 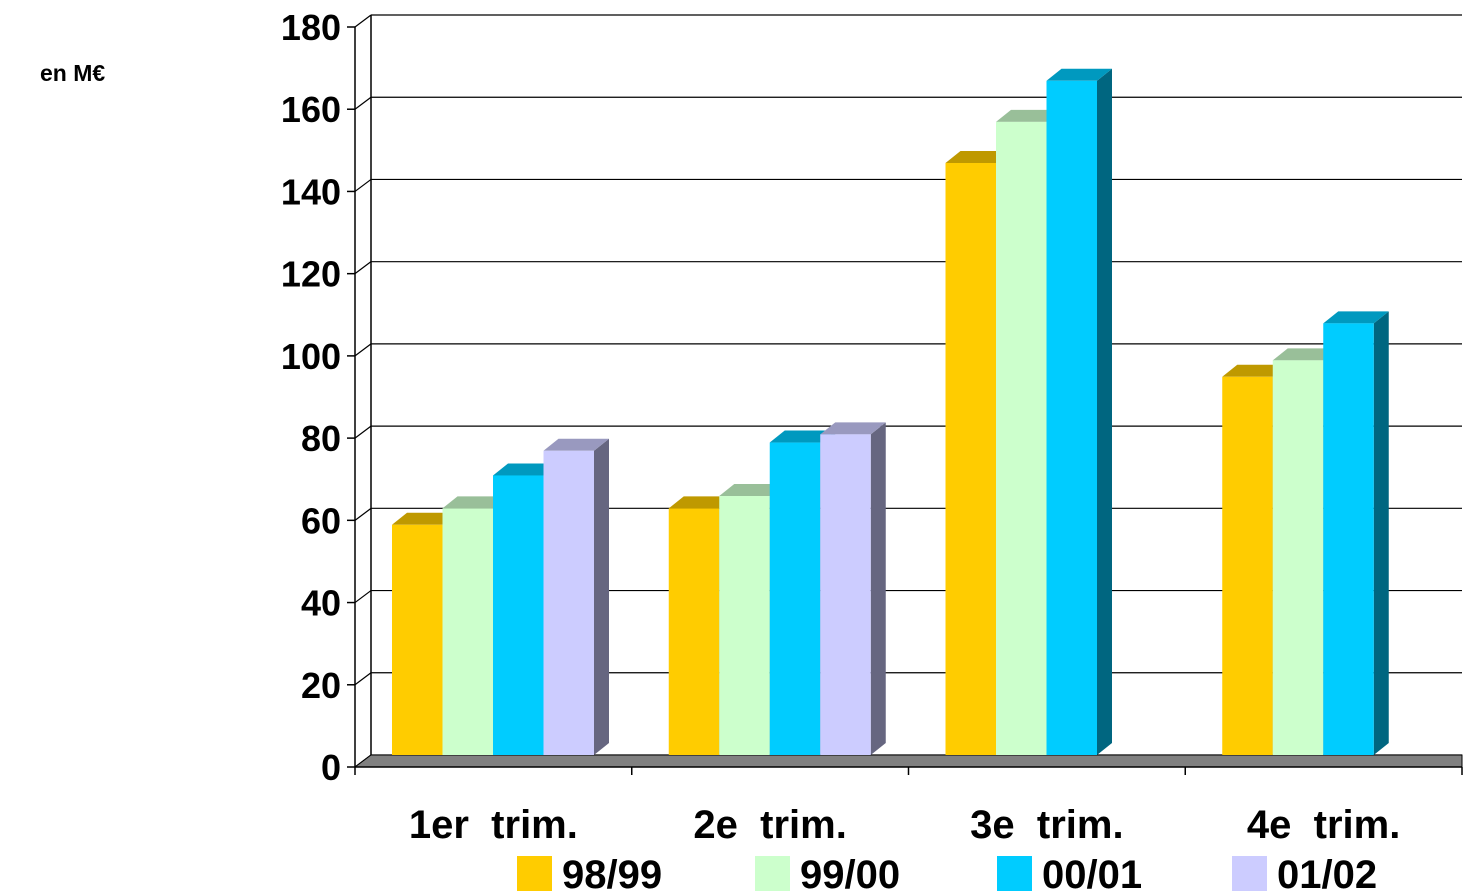 What do you see at coordinates (612, 874) in the screenshot?
I see `legend-label: 98/99` at bounding box center [612, 874].